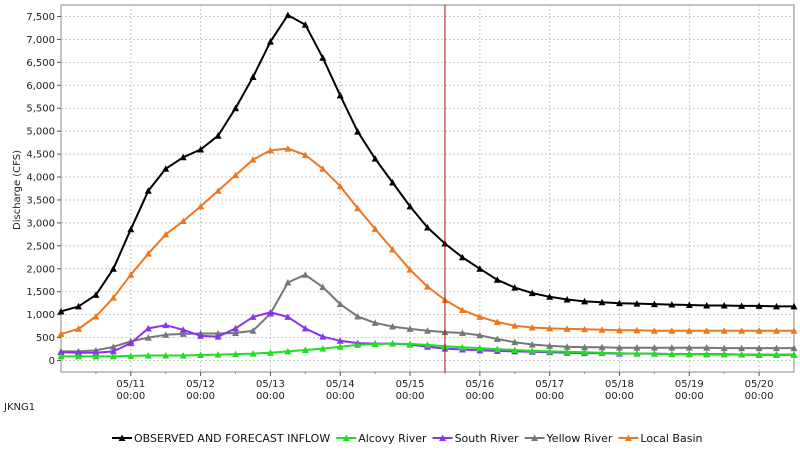 This screenshot has width=800, height=454. What do you see at coordinates (45, 338) in the screenshot?
I see `y-tick-label: 500` at bounding box center [45, 338].